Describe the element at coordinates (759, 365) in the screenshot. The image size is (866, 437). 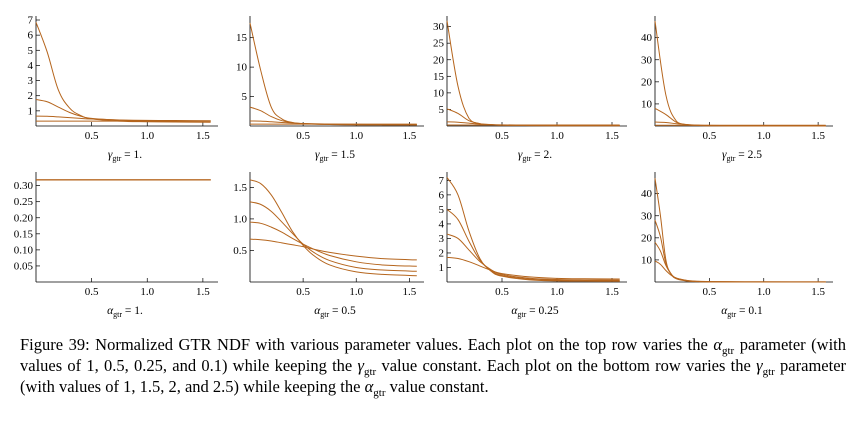
I see `caption-gamma-symbol-2: γ` at that location.